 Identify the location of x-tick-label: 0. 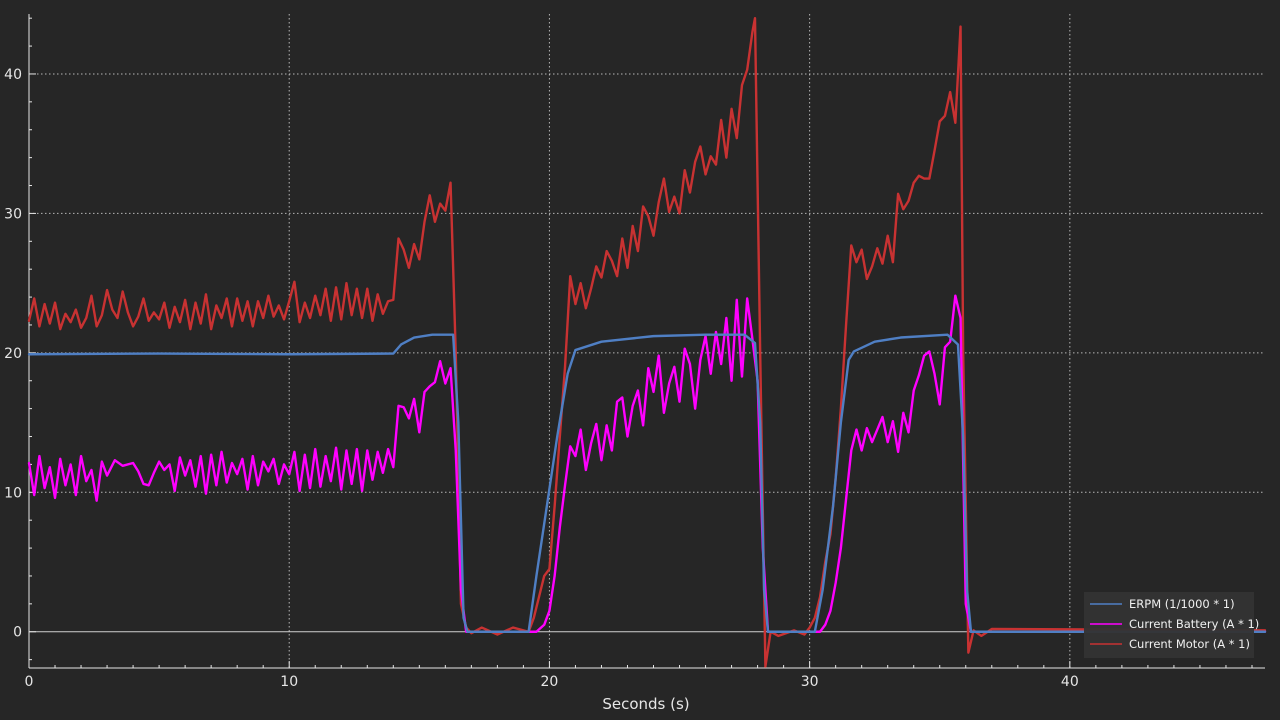
(29, 682).